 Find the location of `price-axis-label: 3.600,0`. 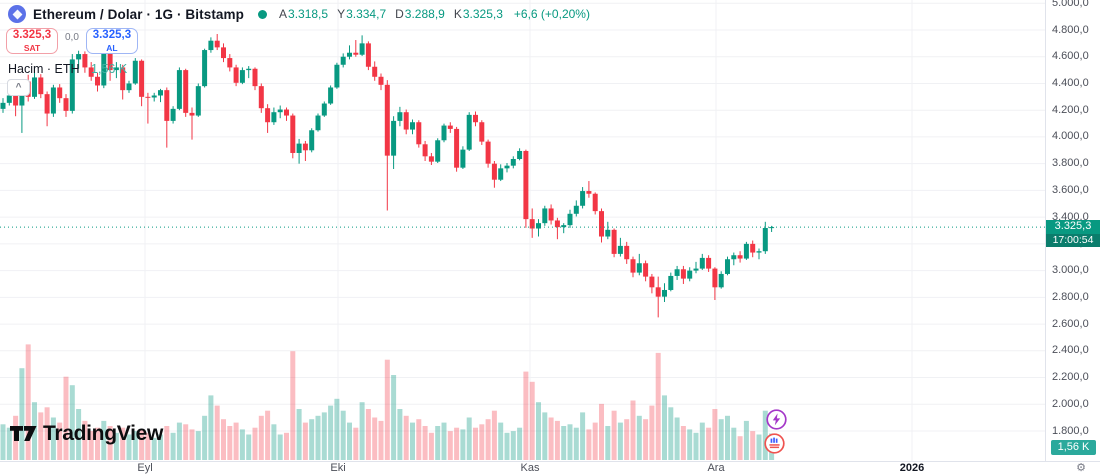

price-axis-label: 3.600,0 is located at coordinates (1070, 189).